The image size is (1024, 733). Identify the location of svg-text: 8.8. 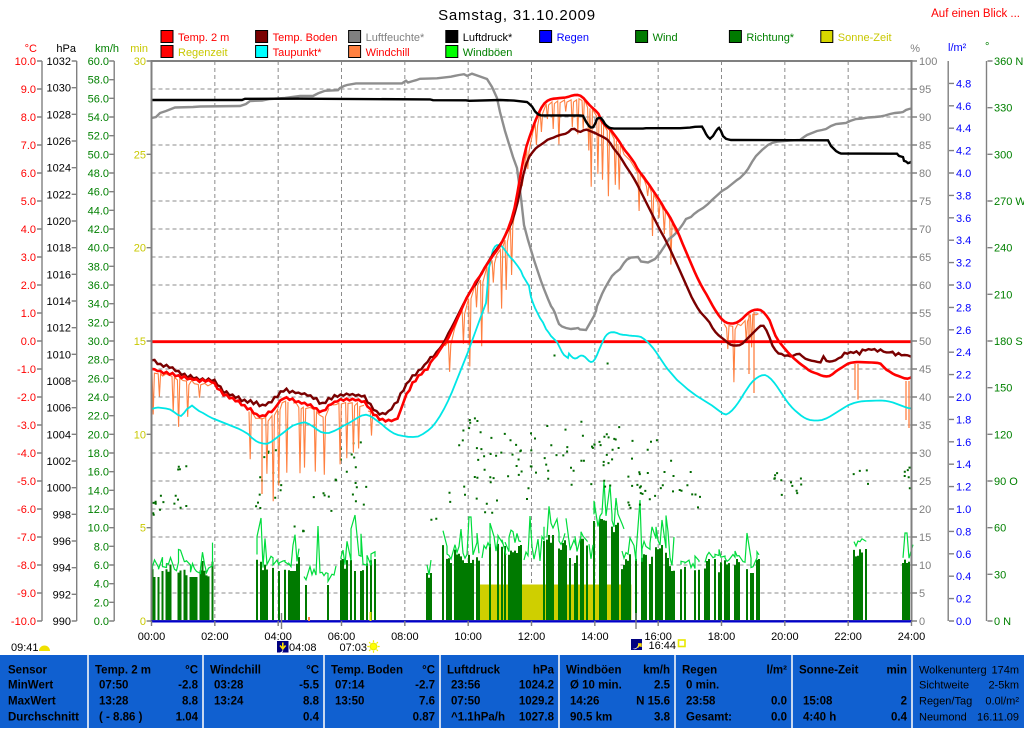
(190, 702).